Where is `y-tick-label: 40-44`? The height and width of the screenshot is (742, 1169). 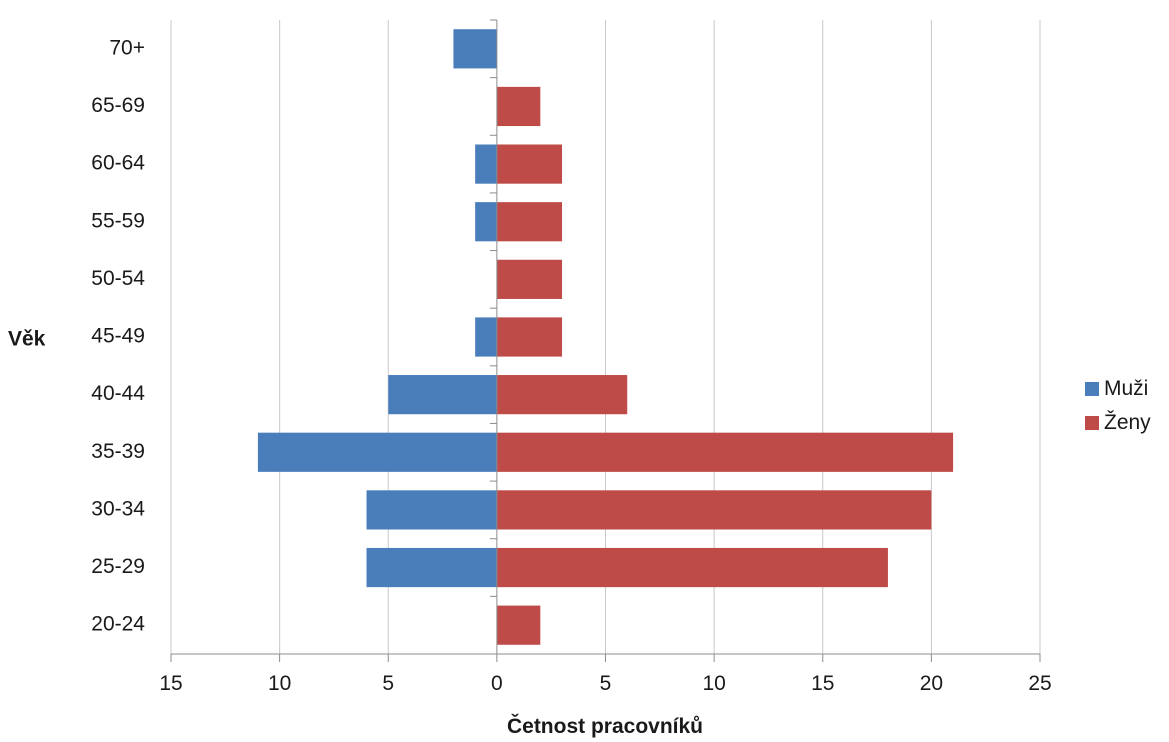
y-tick-label: 40-44 is located at coordinates (118, 393).